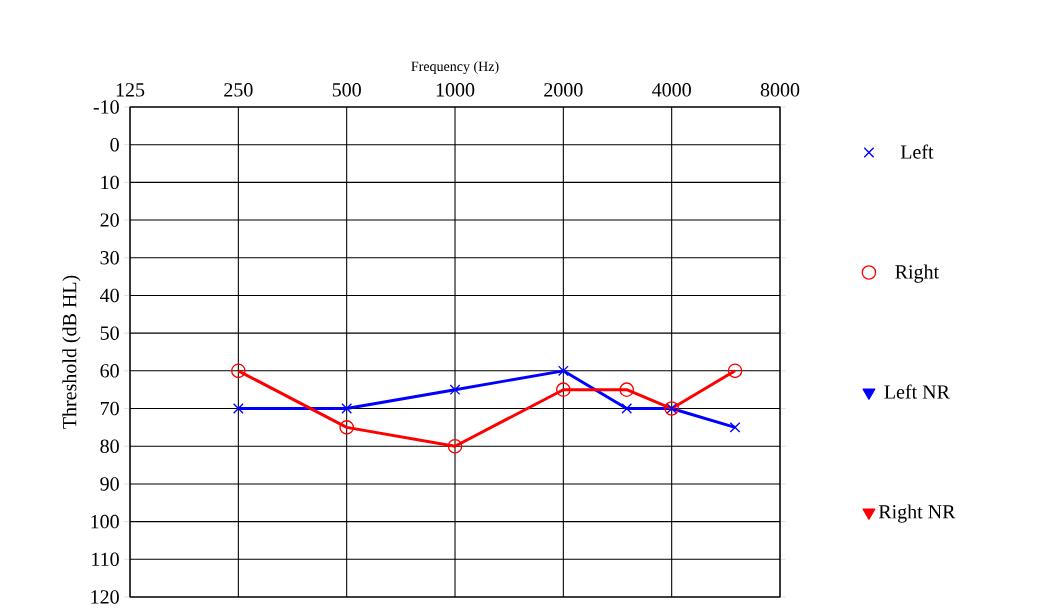 The width and height of the screenshot is (1041, 609). I want to click on x-tick-label: 8000, so click(780, 90).